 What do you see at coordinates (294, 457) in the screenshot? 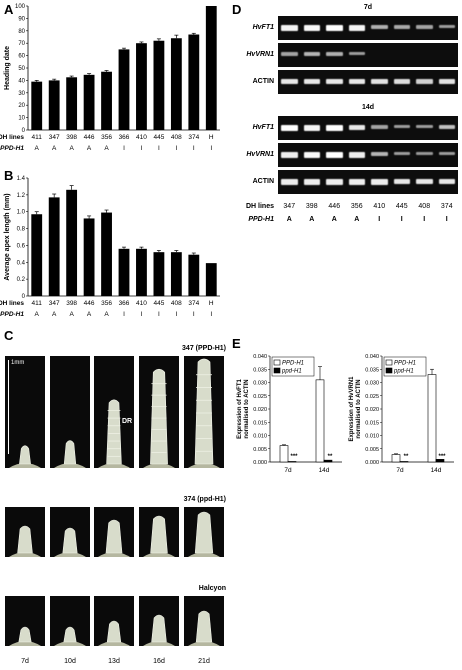
I see `significance-stars: ***` at bounding box center [294, 457].